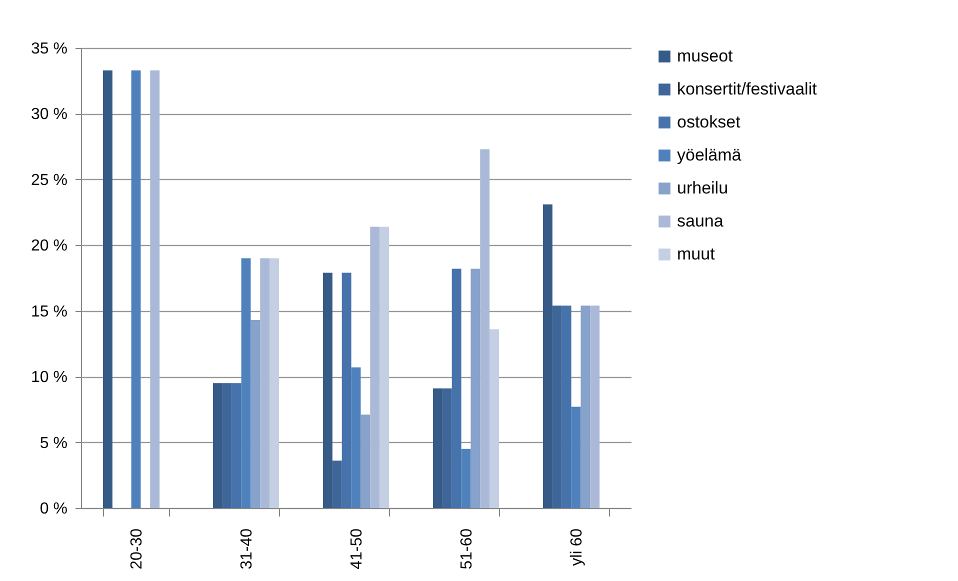 Image resolution: width=958 pixels, height=581 pixels. I want to click on y-tick-label: 10 %, so click(49, 377).